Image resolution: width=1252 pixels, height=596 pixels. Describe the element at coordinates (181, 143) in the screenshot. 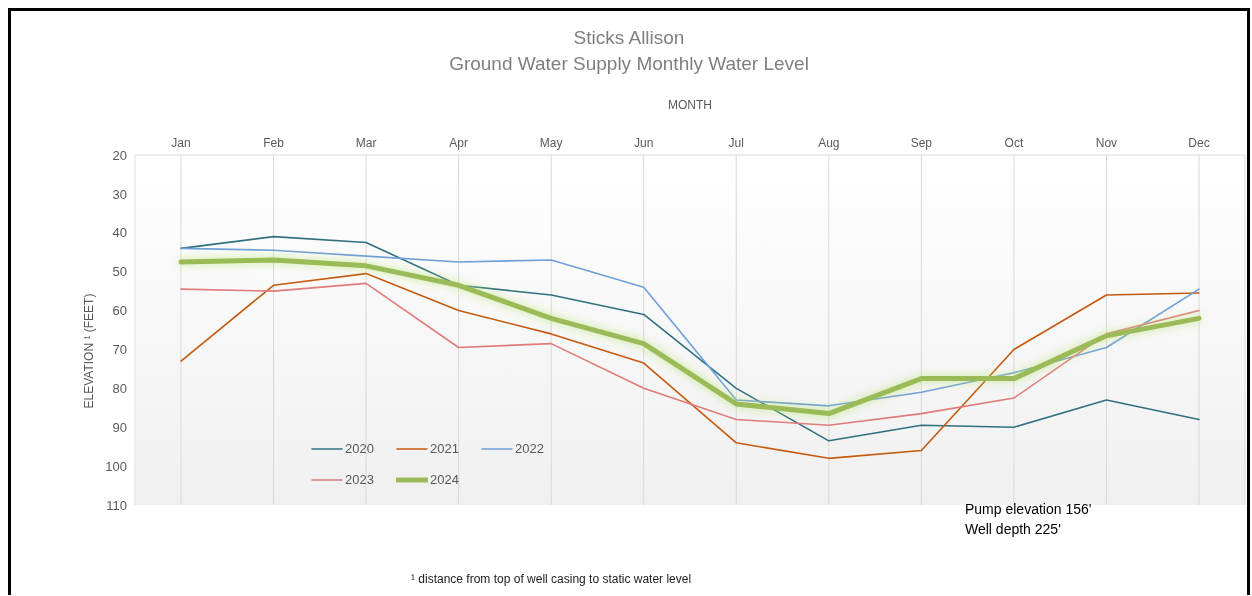

I see `x-tick-label: Jan` at that location.